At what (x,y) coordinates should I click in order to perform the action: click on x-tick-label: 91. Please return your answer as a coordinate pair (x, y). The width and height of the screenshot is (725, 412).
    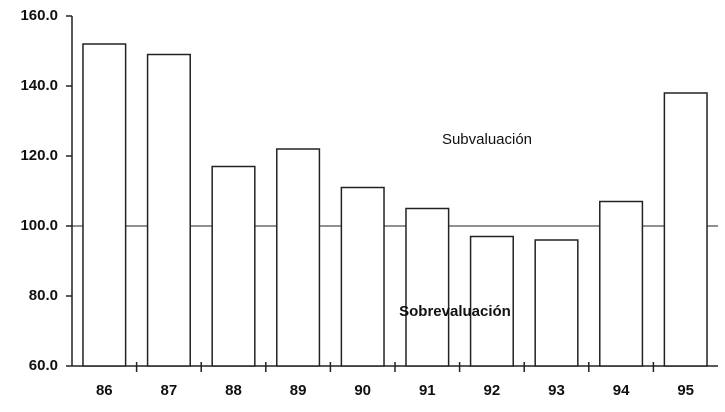
    Looking at the image, I should click on (427, 390).